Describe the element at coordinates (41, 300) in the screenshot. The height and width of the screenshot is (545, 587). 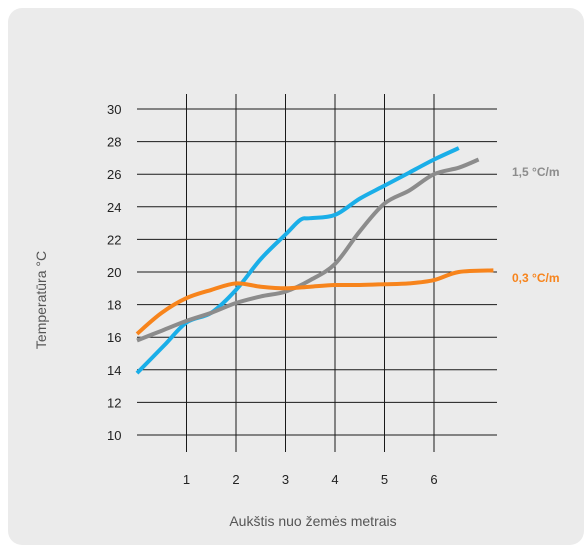
I see `y-axis-title: Temperatūra °C` at that location.